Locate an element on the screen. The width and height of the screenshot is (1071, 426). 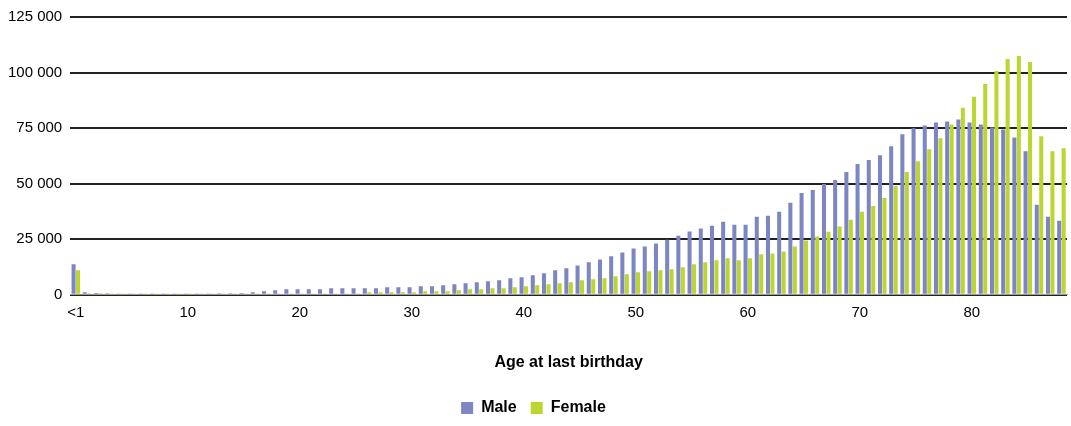
x-axis-title: Age at last birthday is located at coordinates (568, 361).